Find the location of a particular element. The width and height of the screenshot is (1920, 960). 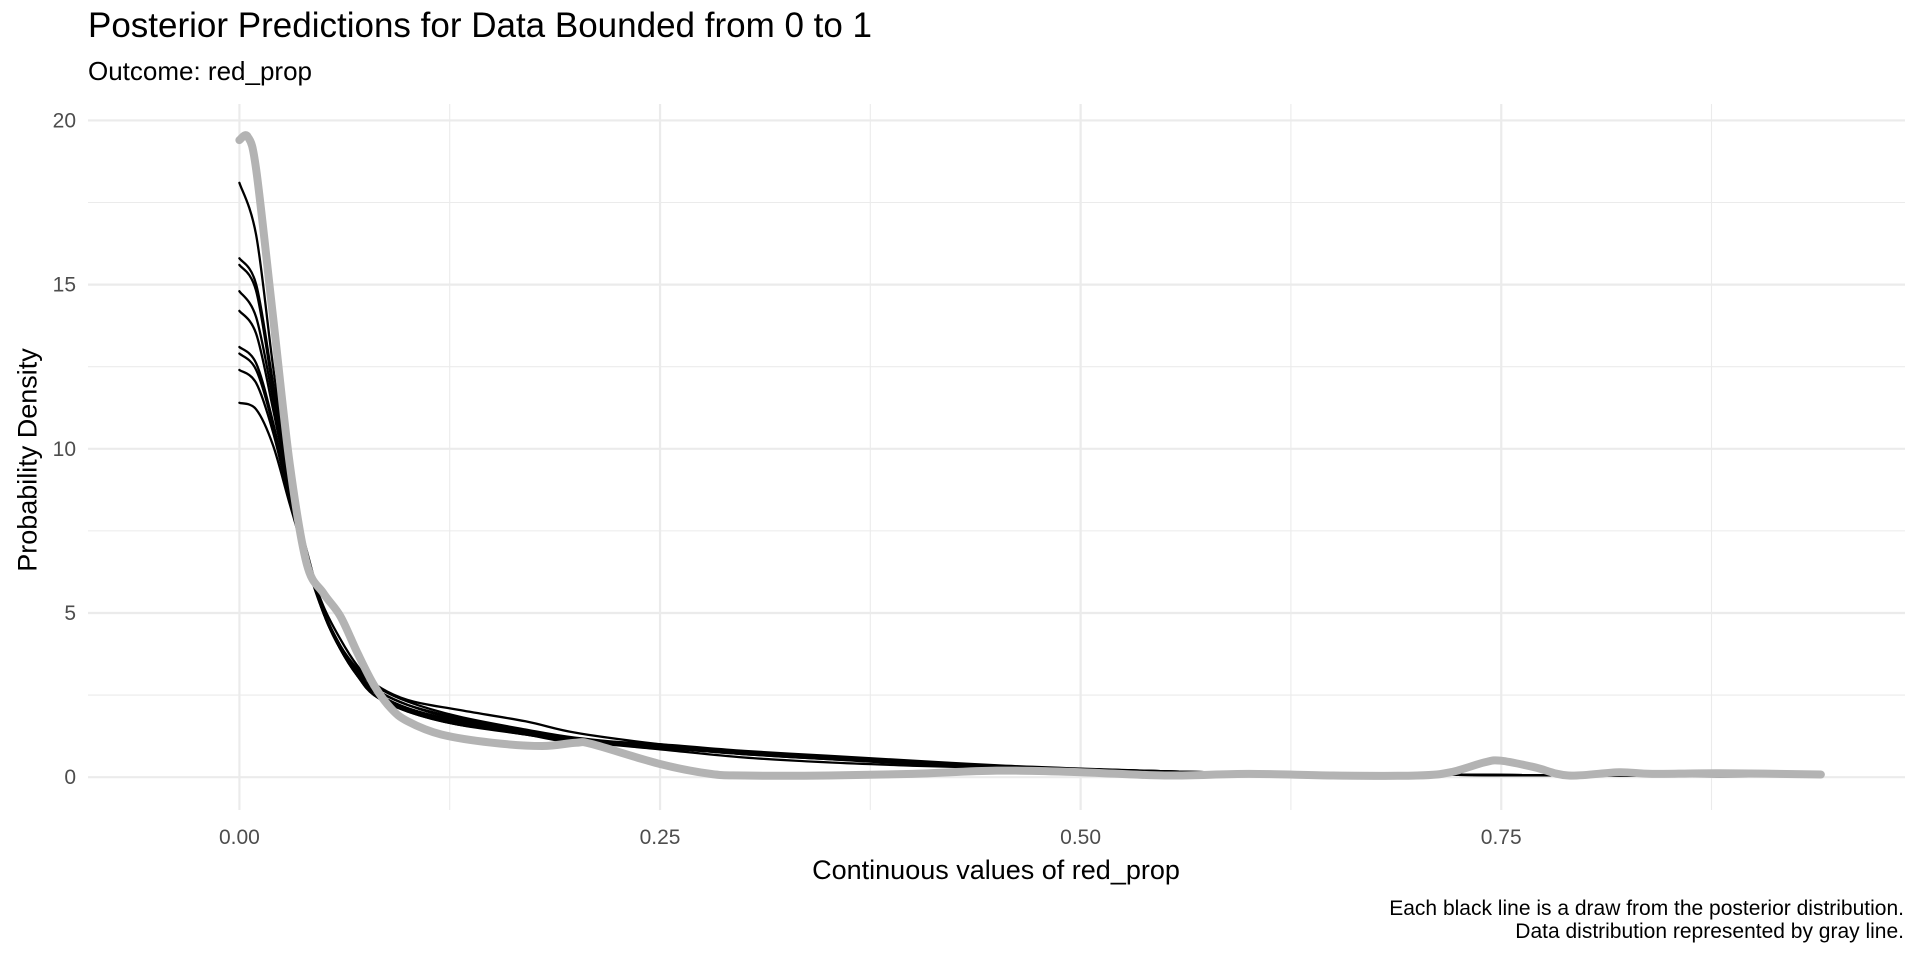

x-tick-label: 0.00 is located at coordinates (239, 837).